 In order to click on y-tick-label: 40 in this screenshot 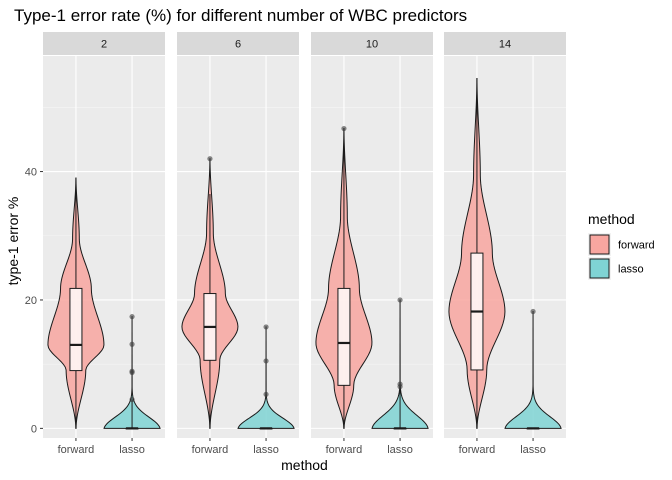, I will do `click(31, 173)`.